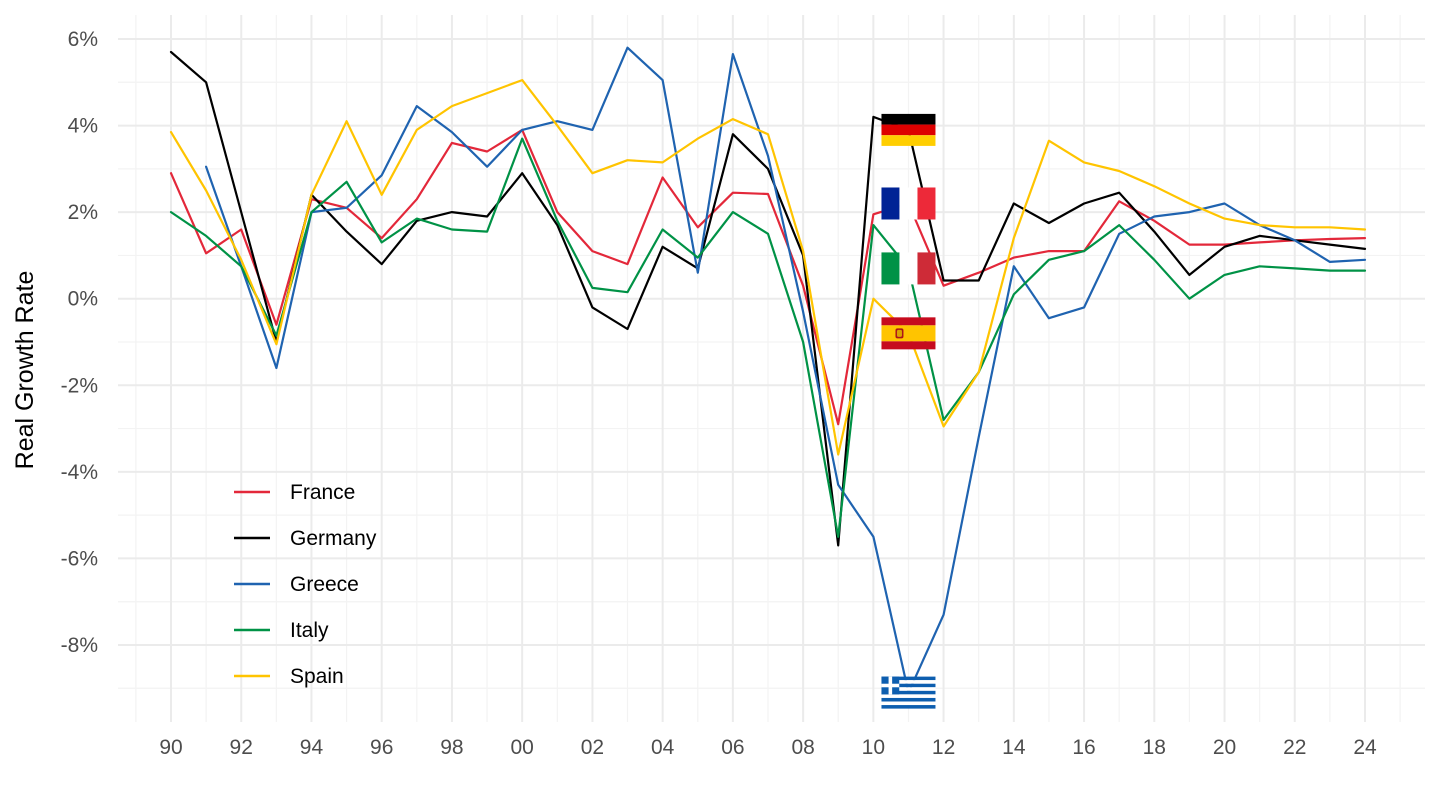  Describe the element at coordinates (79, 558) in the screenshot. I see `y-tick-label: -6%` at that location.